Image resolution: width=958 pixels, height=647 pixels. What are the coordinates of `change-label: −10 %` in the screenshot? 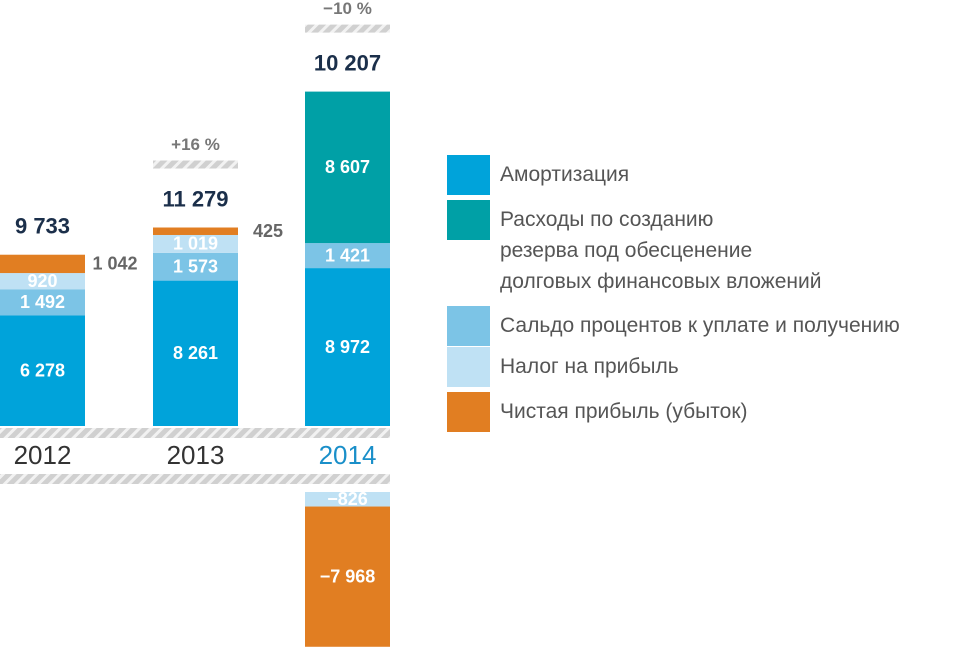 It's located at (347, 9).